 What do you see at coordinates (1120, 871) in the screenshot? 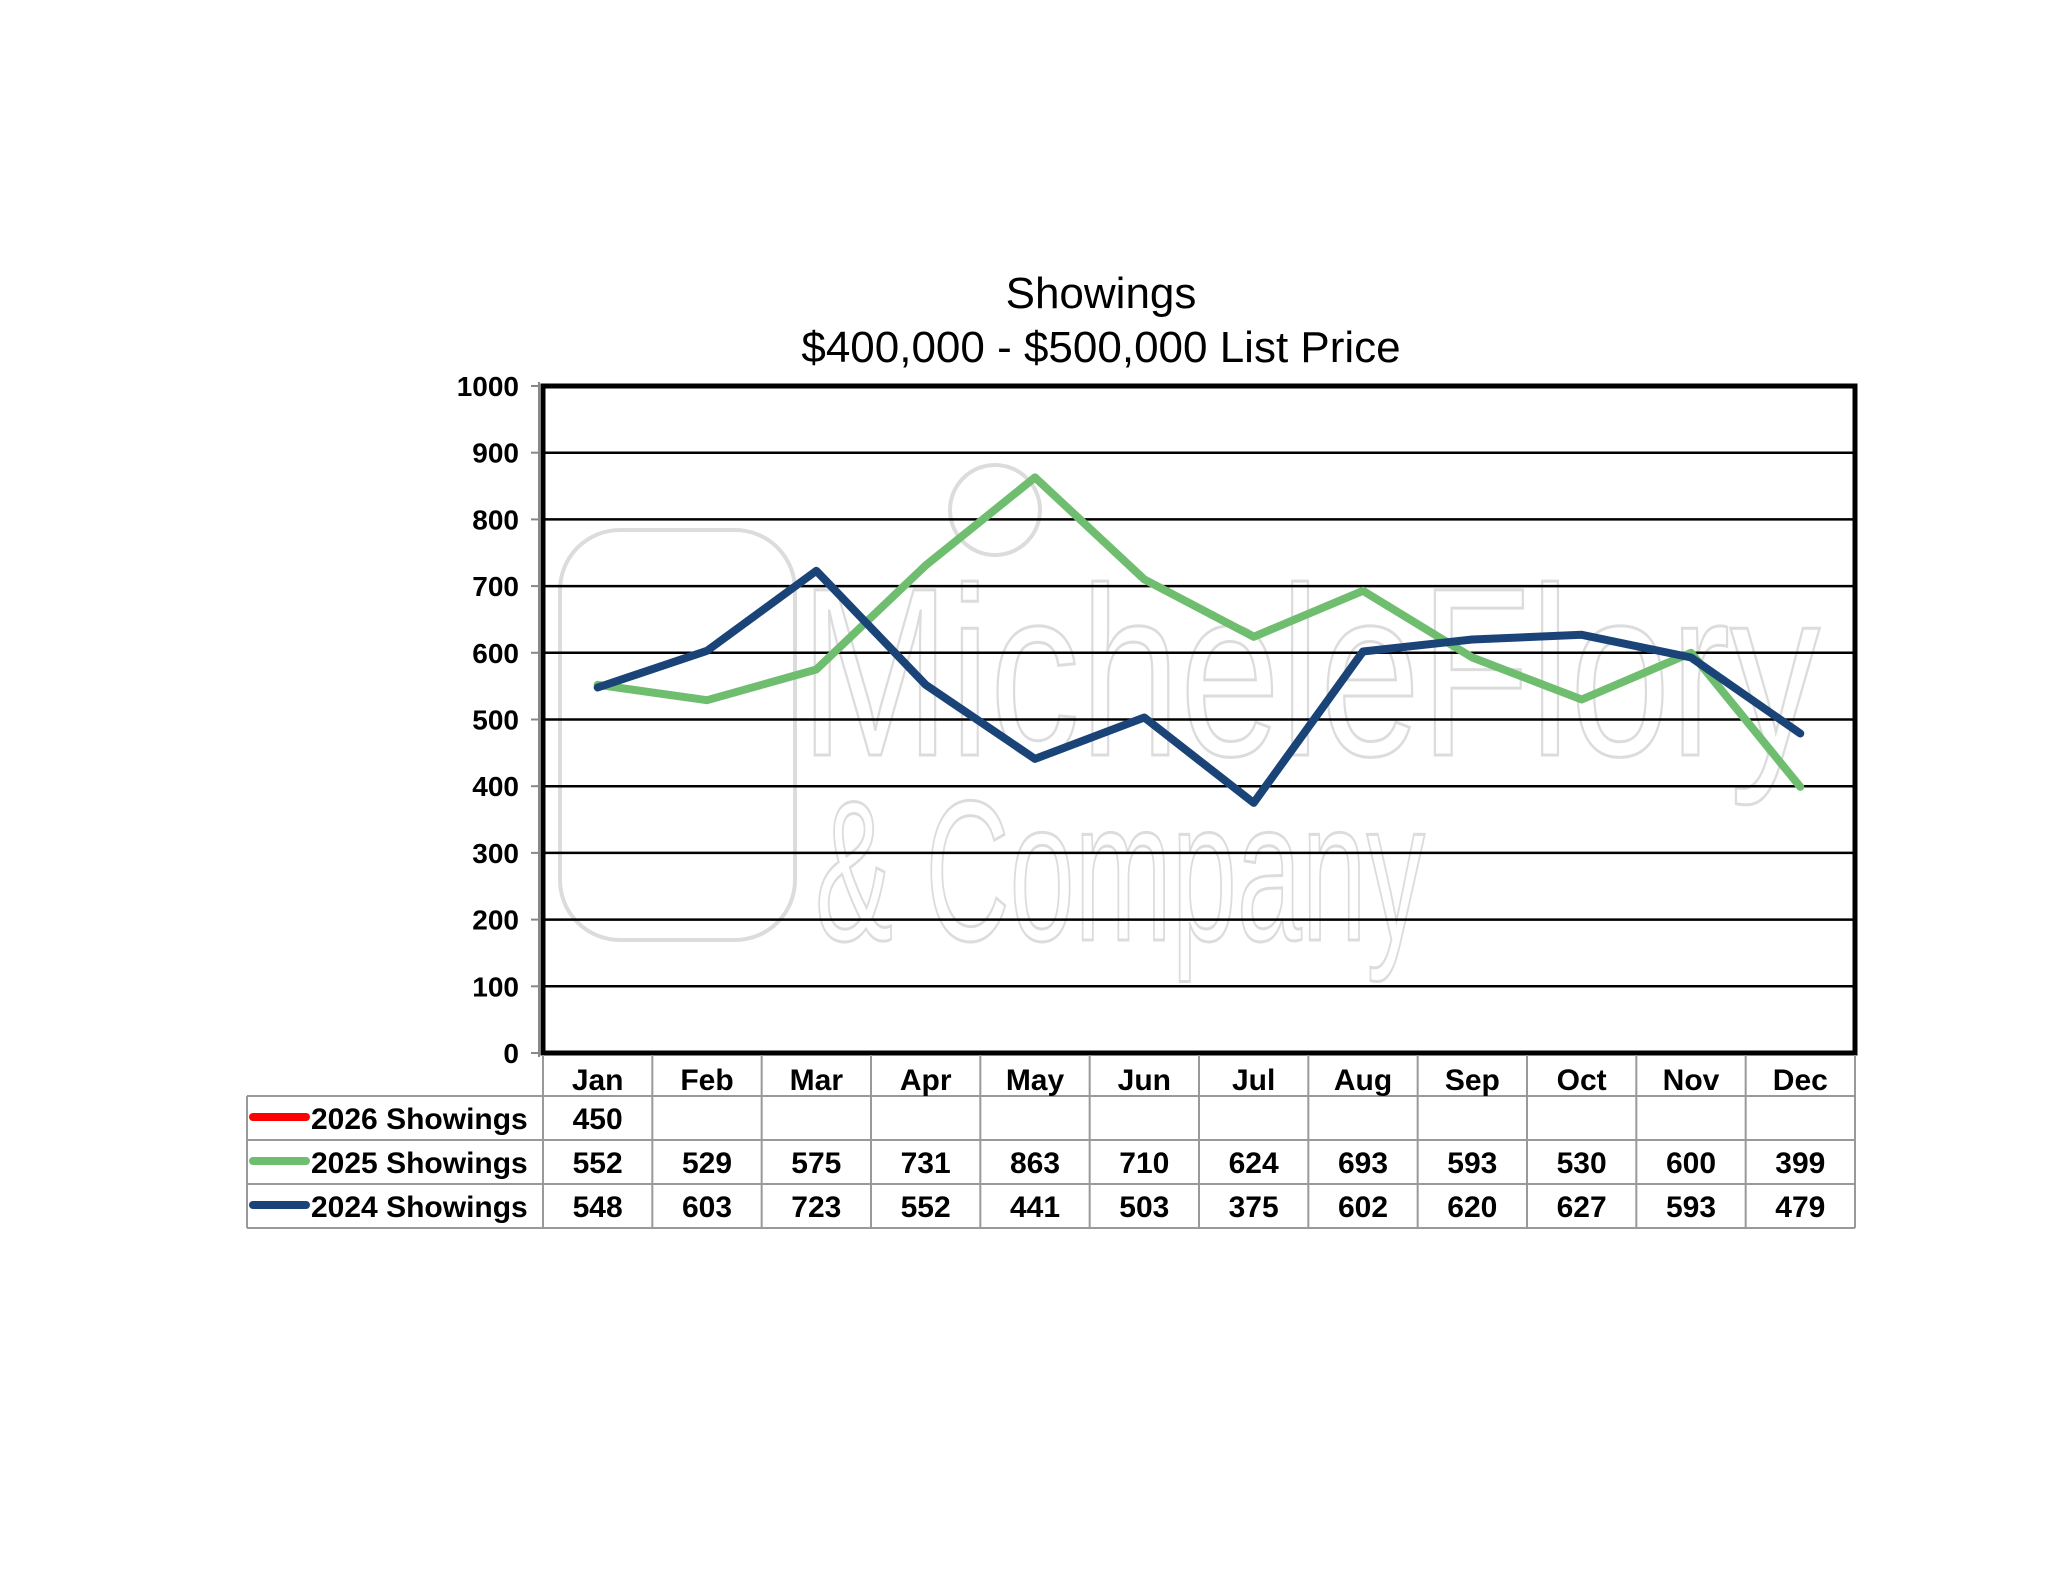
I see `watermark-line-2: & Company` at bounding box center [1120, 871].